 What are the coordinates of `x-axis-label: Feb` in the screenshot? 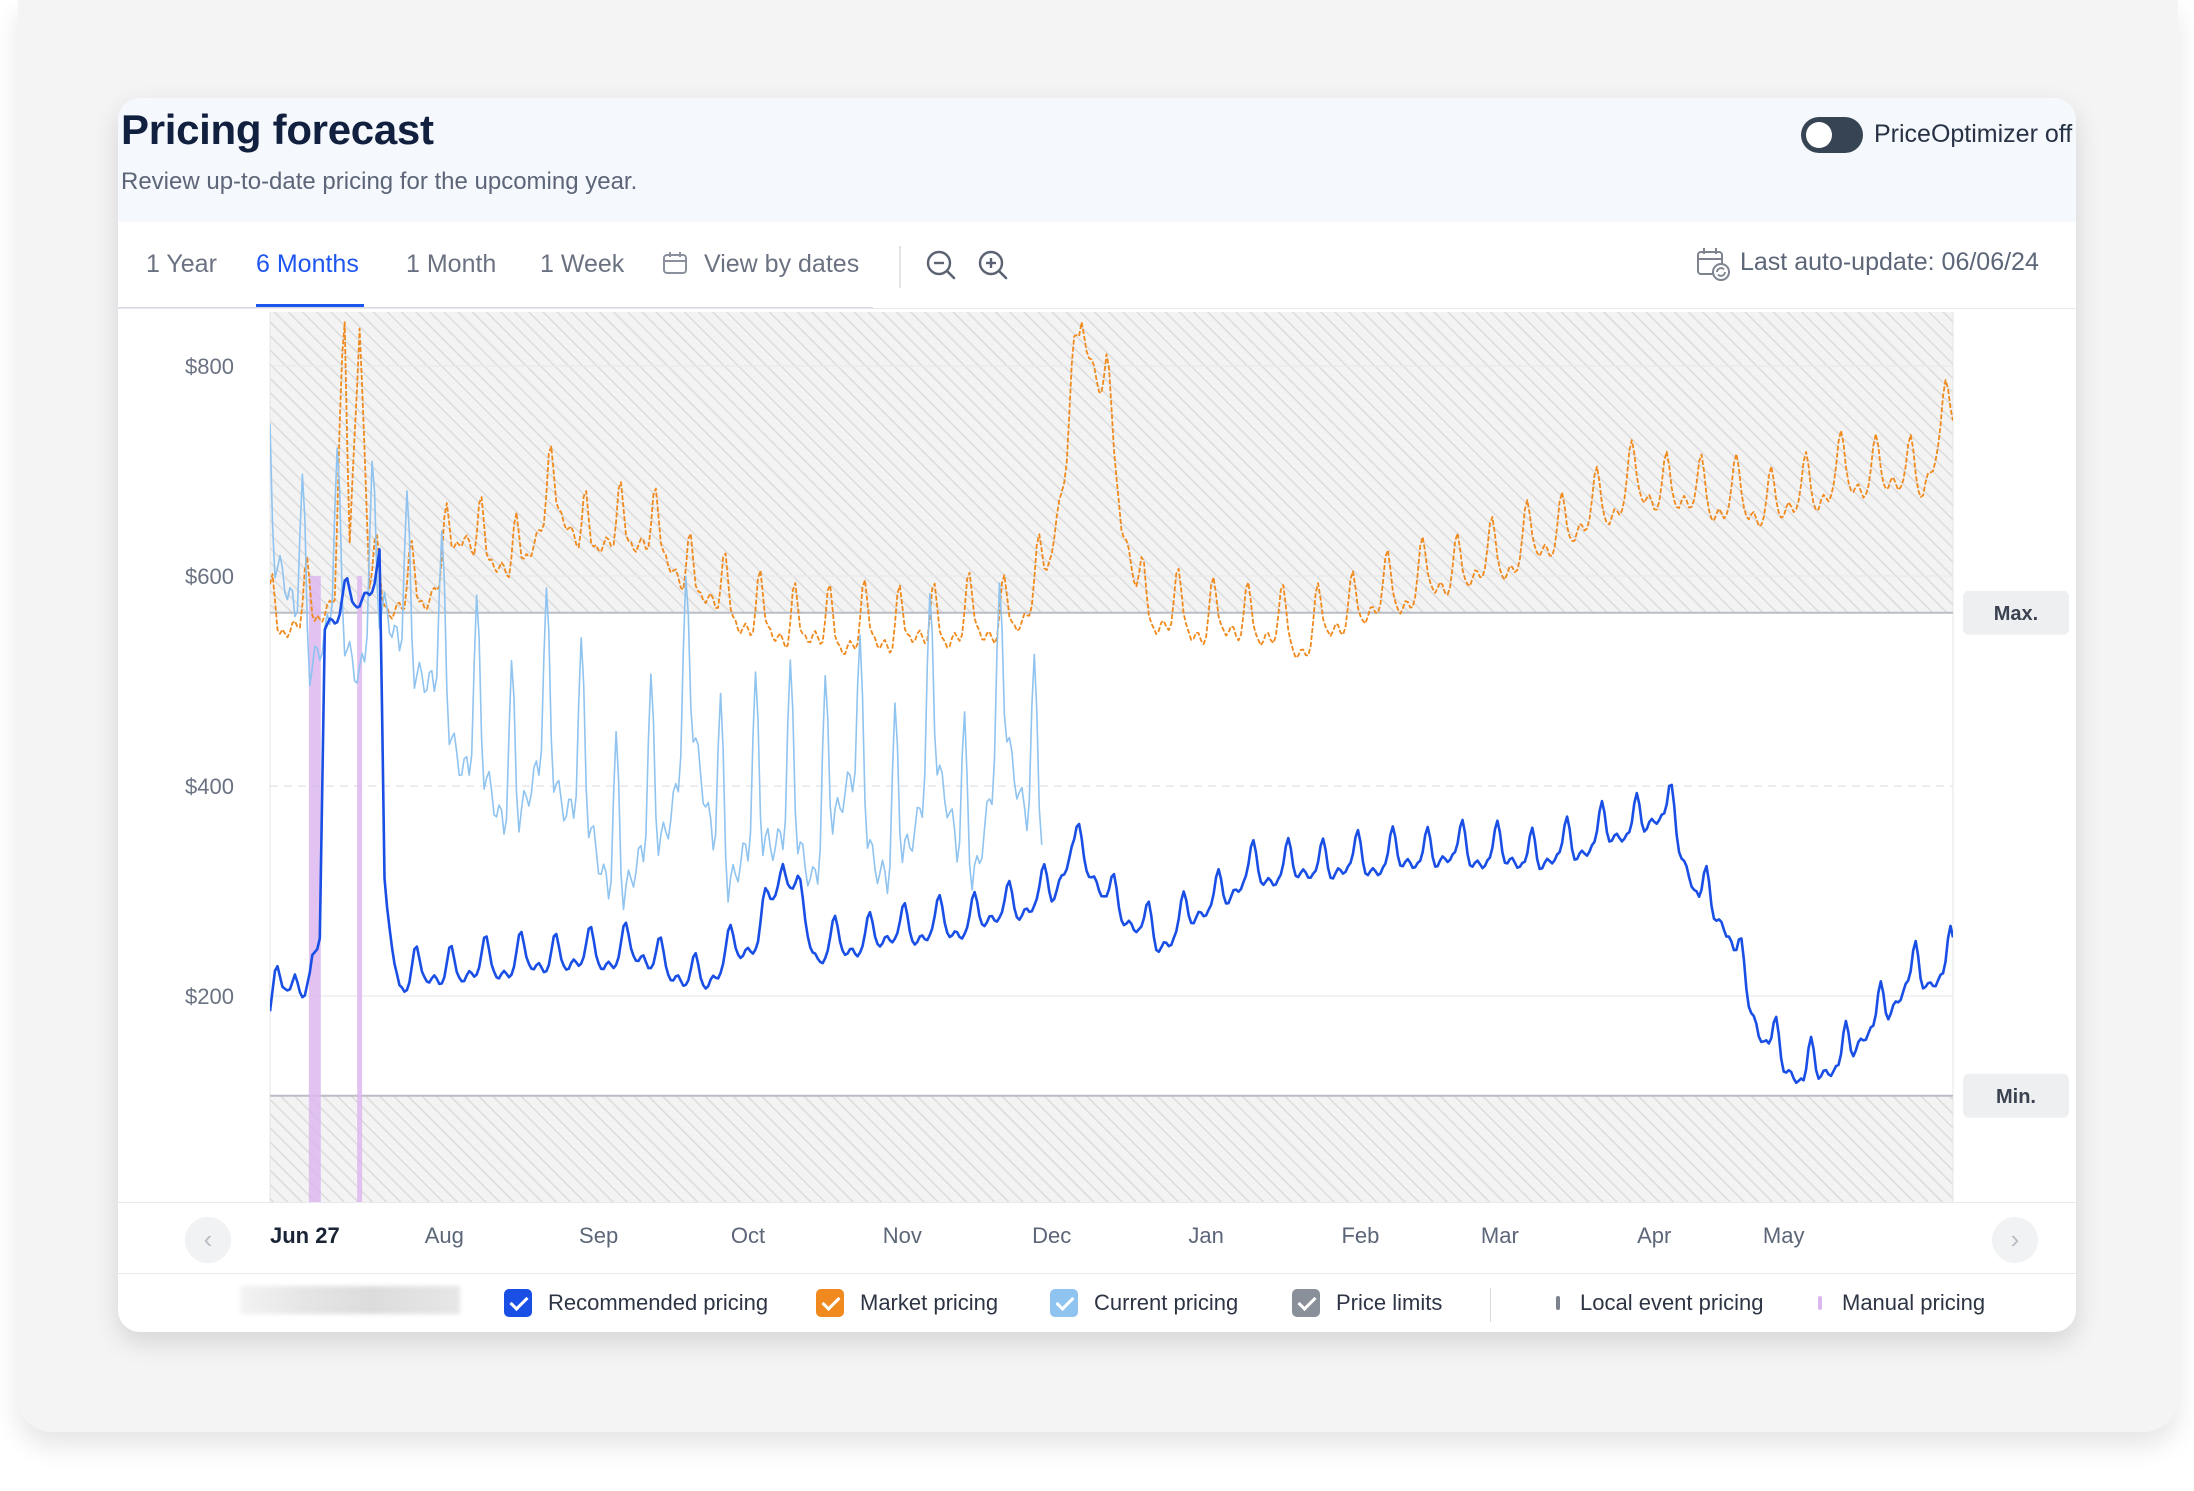 It's located at (1360, 1235).